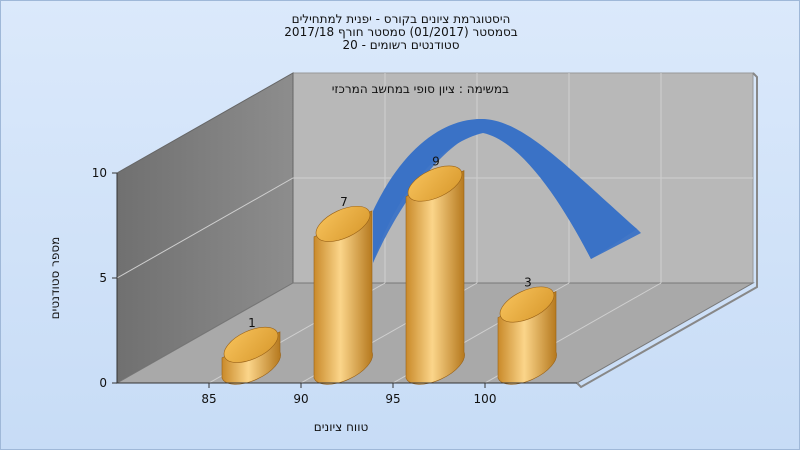  Describe the element at coordinates (528, 283) in the screenshot. I see `data-label: 3` at that location.